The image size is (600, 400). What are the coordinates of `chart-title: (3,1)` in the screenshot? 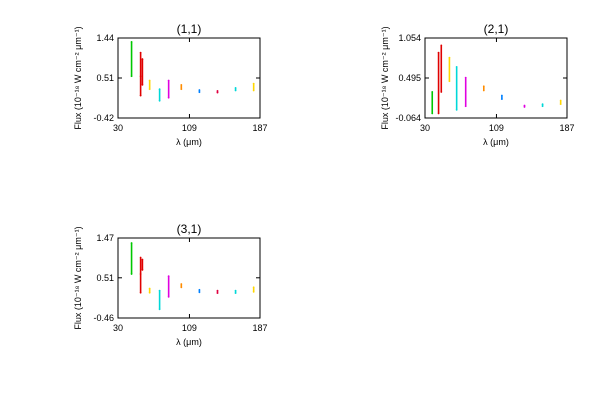 It's located at (189, 229).